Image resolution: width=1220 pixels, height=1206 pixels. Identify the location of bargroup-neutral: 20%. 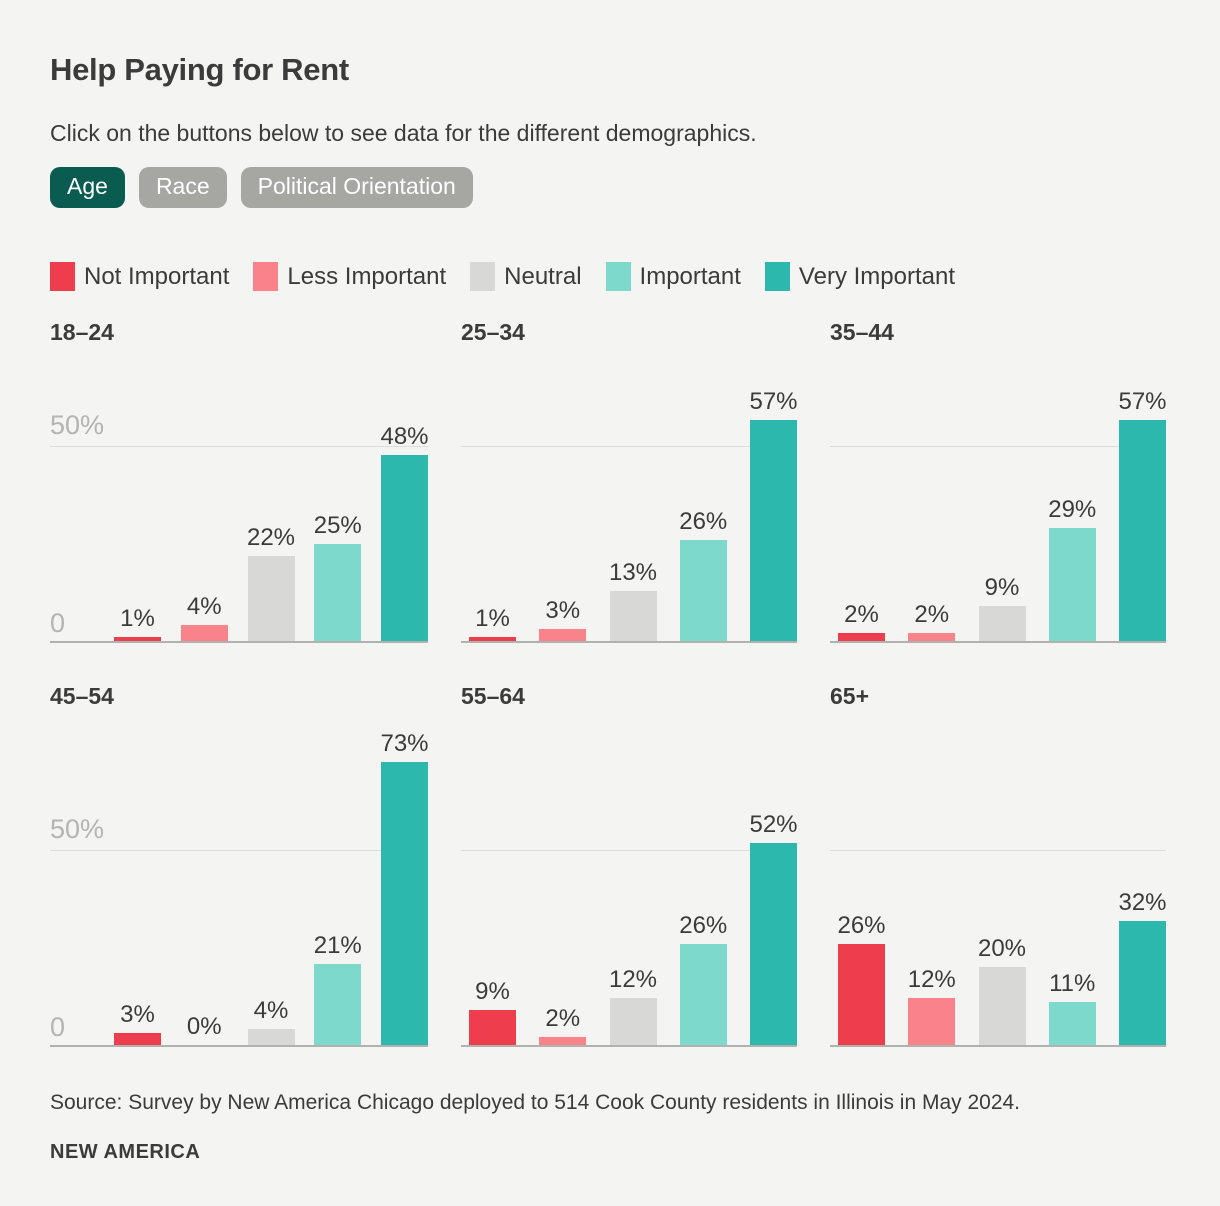
(1002, 989).